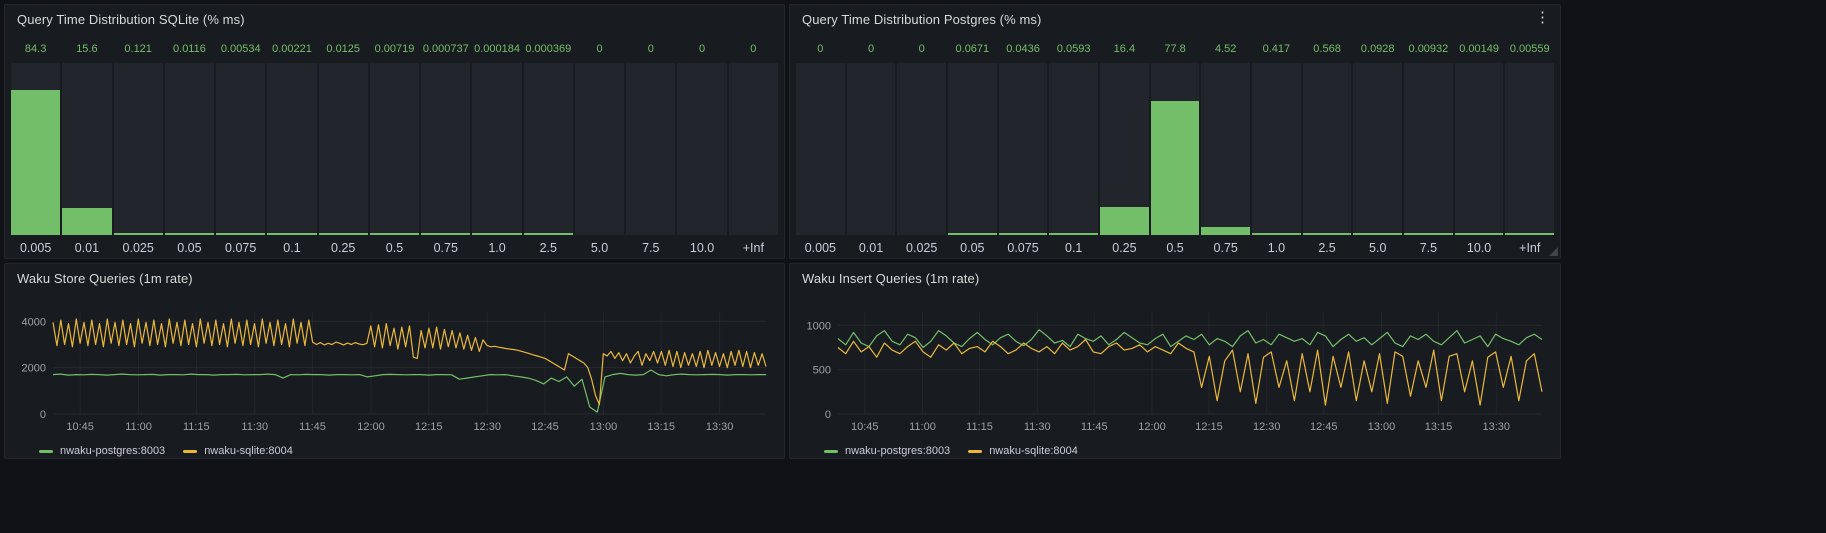 The height and width of the screenshot is (533, 1826). What do you see at coordinates (820, 248) in the screenshot?
I see `bucket-label: 0.005` at bounding box center [820, 248].